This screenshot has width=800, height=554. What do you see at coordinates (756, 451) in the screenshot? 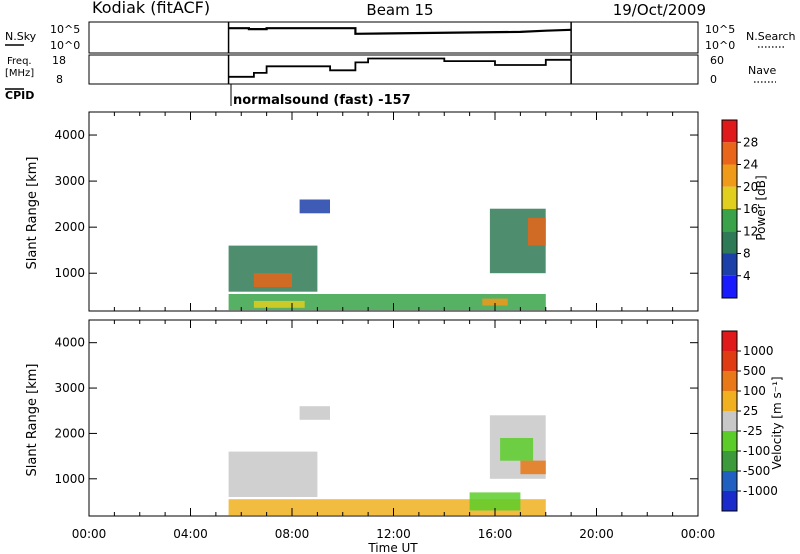
I see `velocity-colorbar-tick-label: -100` at bounding box center [756, 451].